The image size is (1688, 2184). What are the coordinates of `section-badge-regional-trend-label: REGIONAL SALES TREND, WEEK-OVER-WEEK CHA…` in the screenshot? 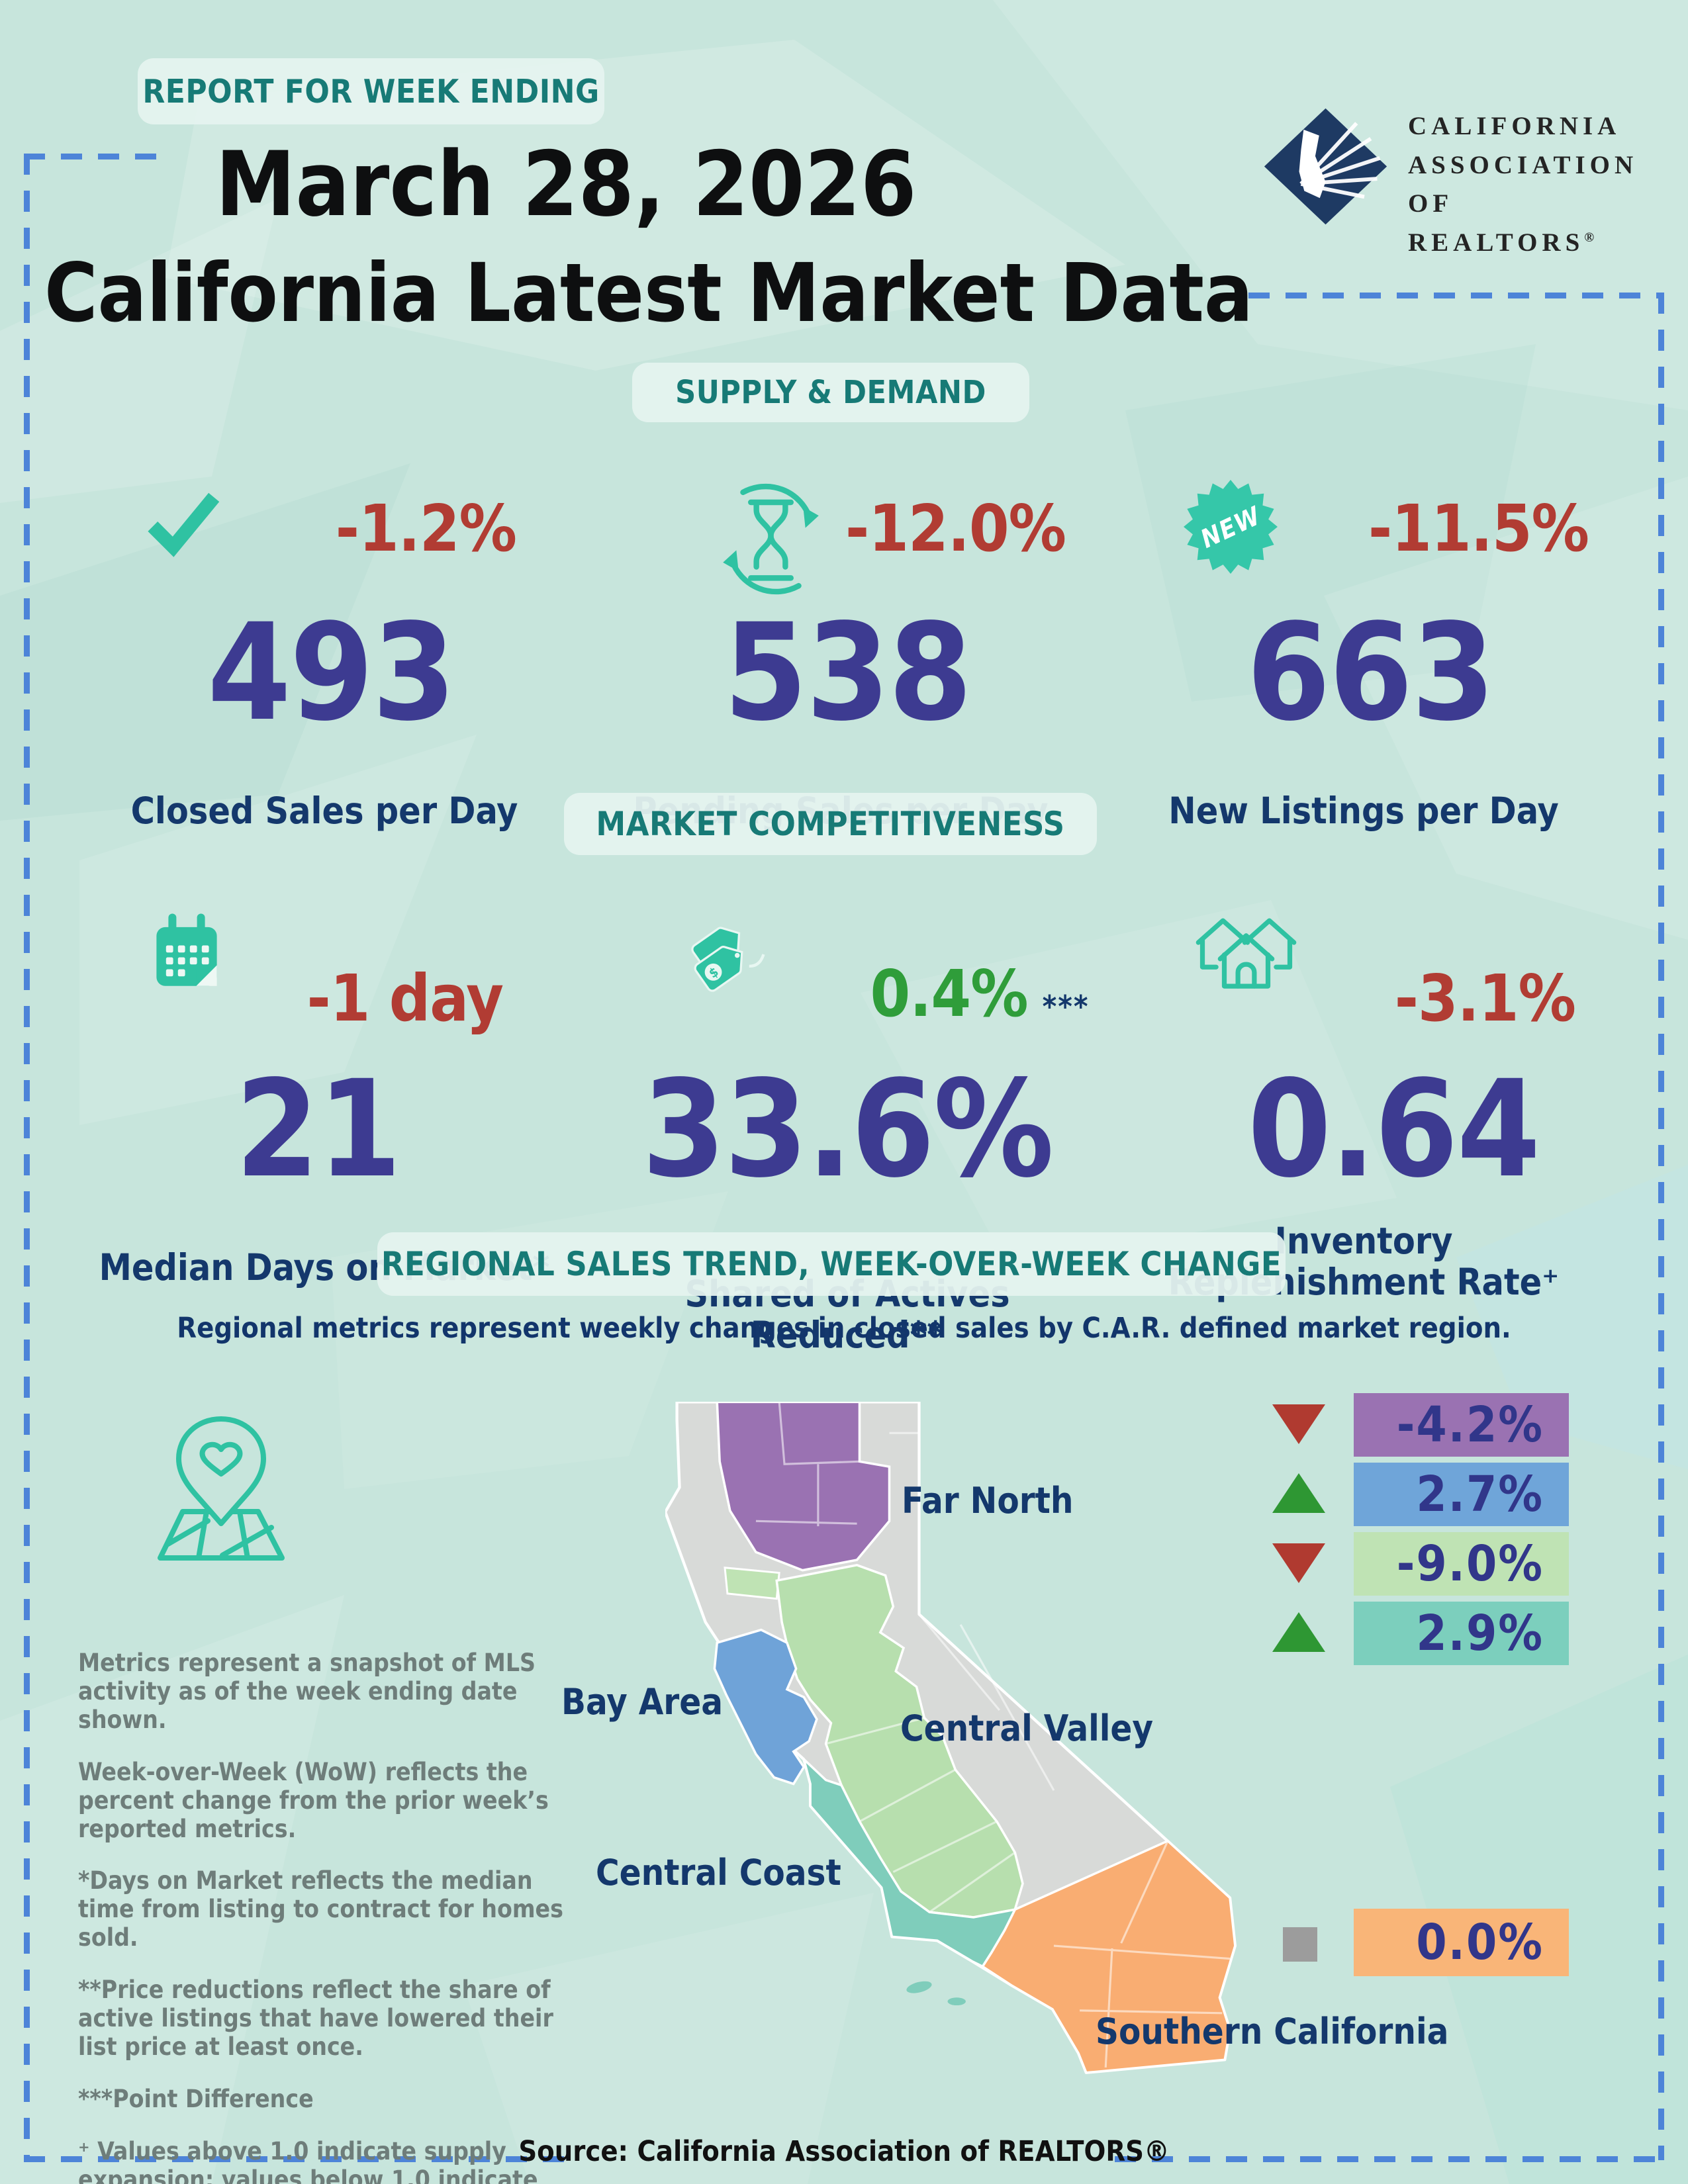 It's located at (831, 1264).